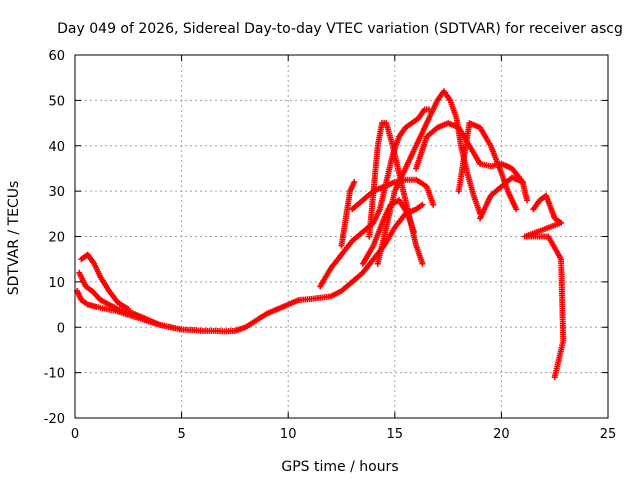  Describe the element at coordinates (75, 434) in the screenshot. I see `x-tick-label: 0` at that location.